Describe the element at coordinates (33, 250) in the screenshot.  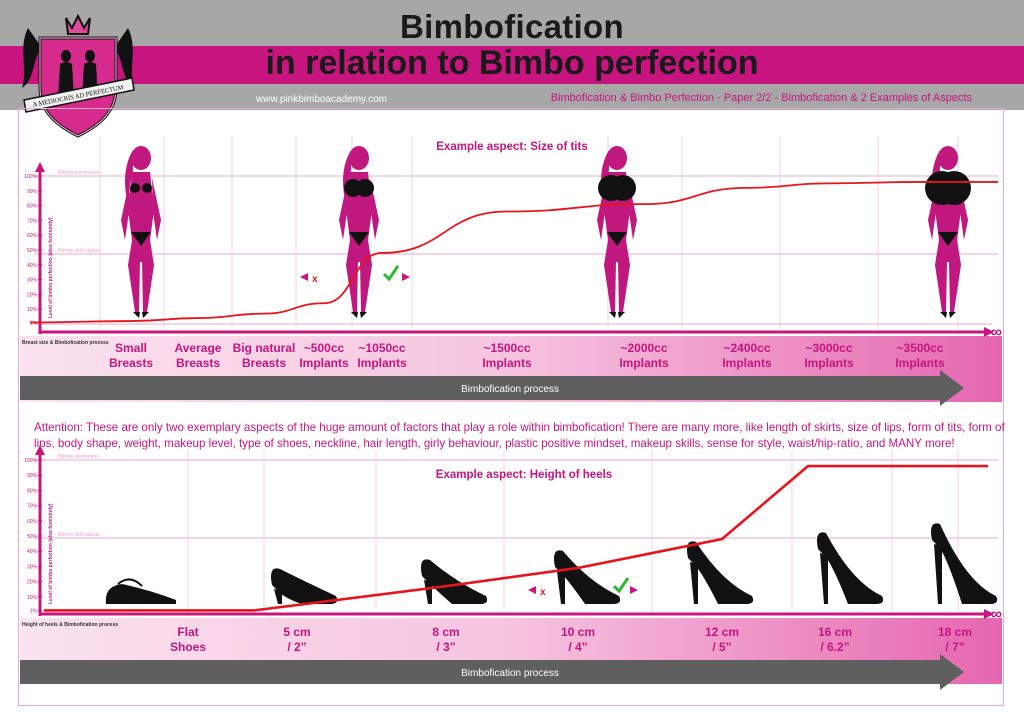
I see `chart-1-y-ticks: 1% 10% 20% 30% 40% 50% 60% 70% 80% 90% 100%` at that location.